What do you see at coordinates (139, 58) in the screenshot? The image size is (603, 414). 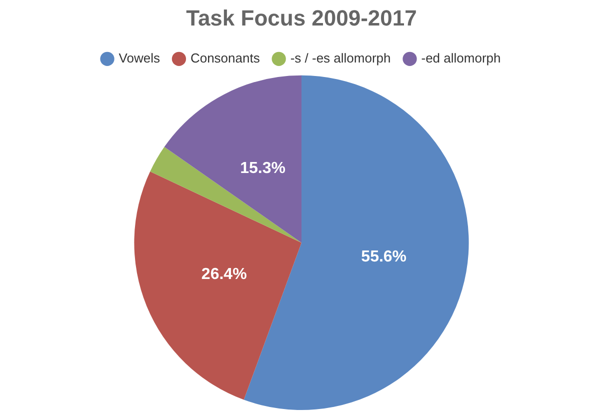 I see `legend-label: Vowels` at bounding box center [139, 58].